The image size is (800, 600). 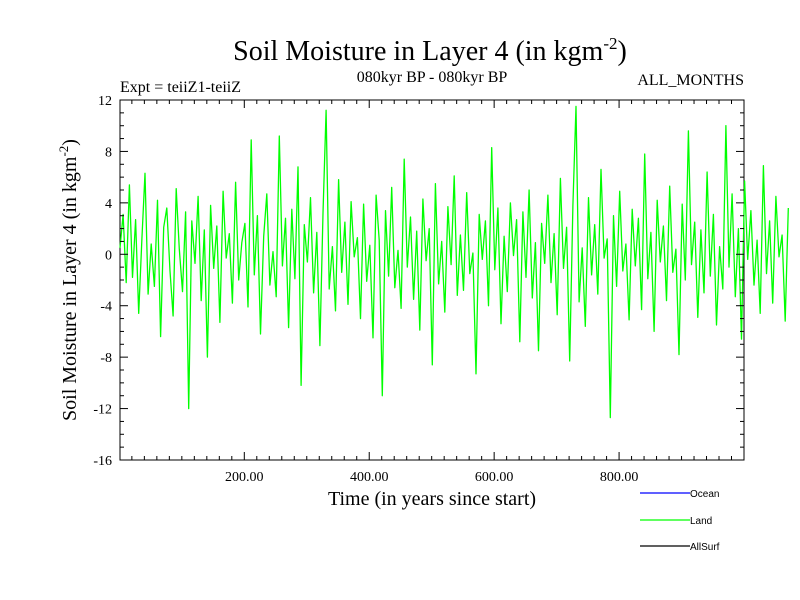 What do you see at coordinates (430, 50) in the screenshot?
I see `chart-title: Soil Moisture in Layer 4 (in kgm-2)` at bounding box center [430, 50].